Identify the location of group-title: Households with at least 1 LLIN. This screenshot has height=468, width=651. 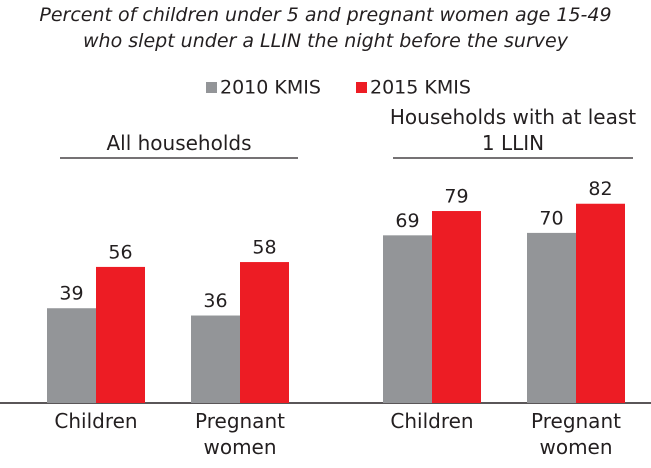
(513, 130).